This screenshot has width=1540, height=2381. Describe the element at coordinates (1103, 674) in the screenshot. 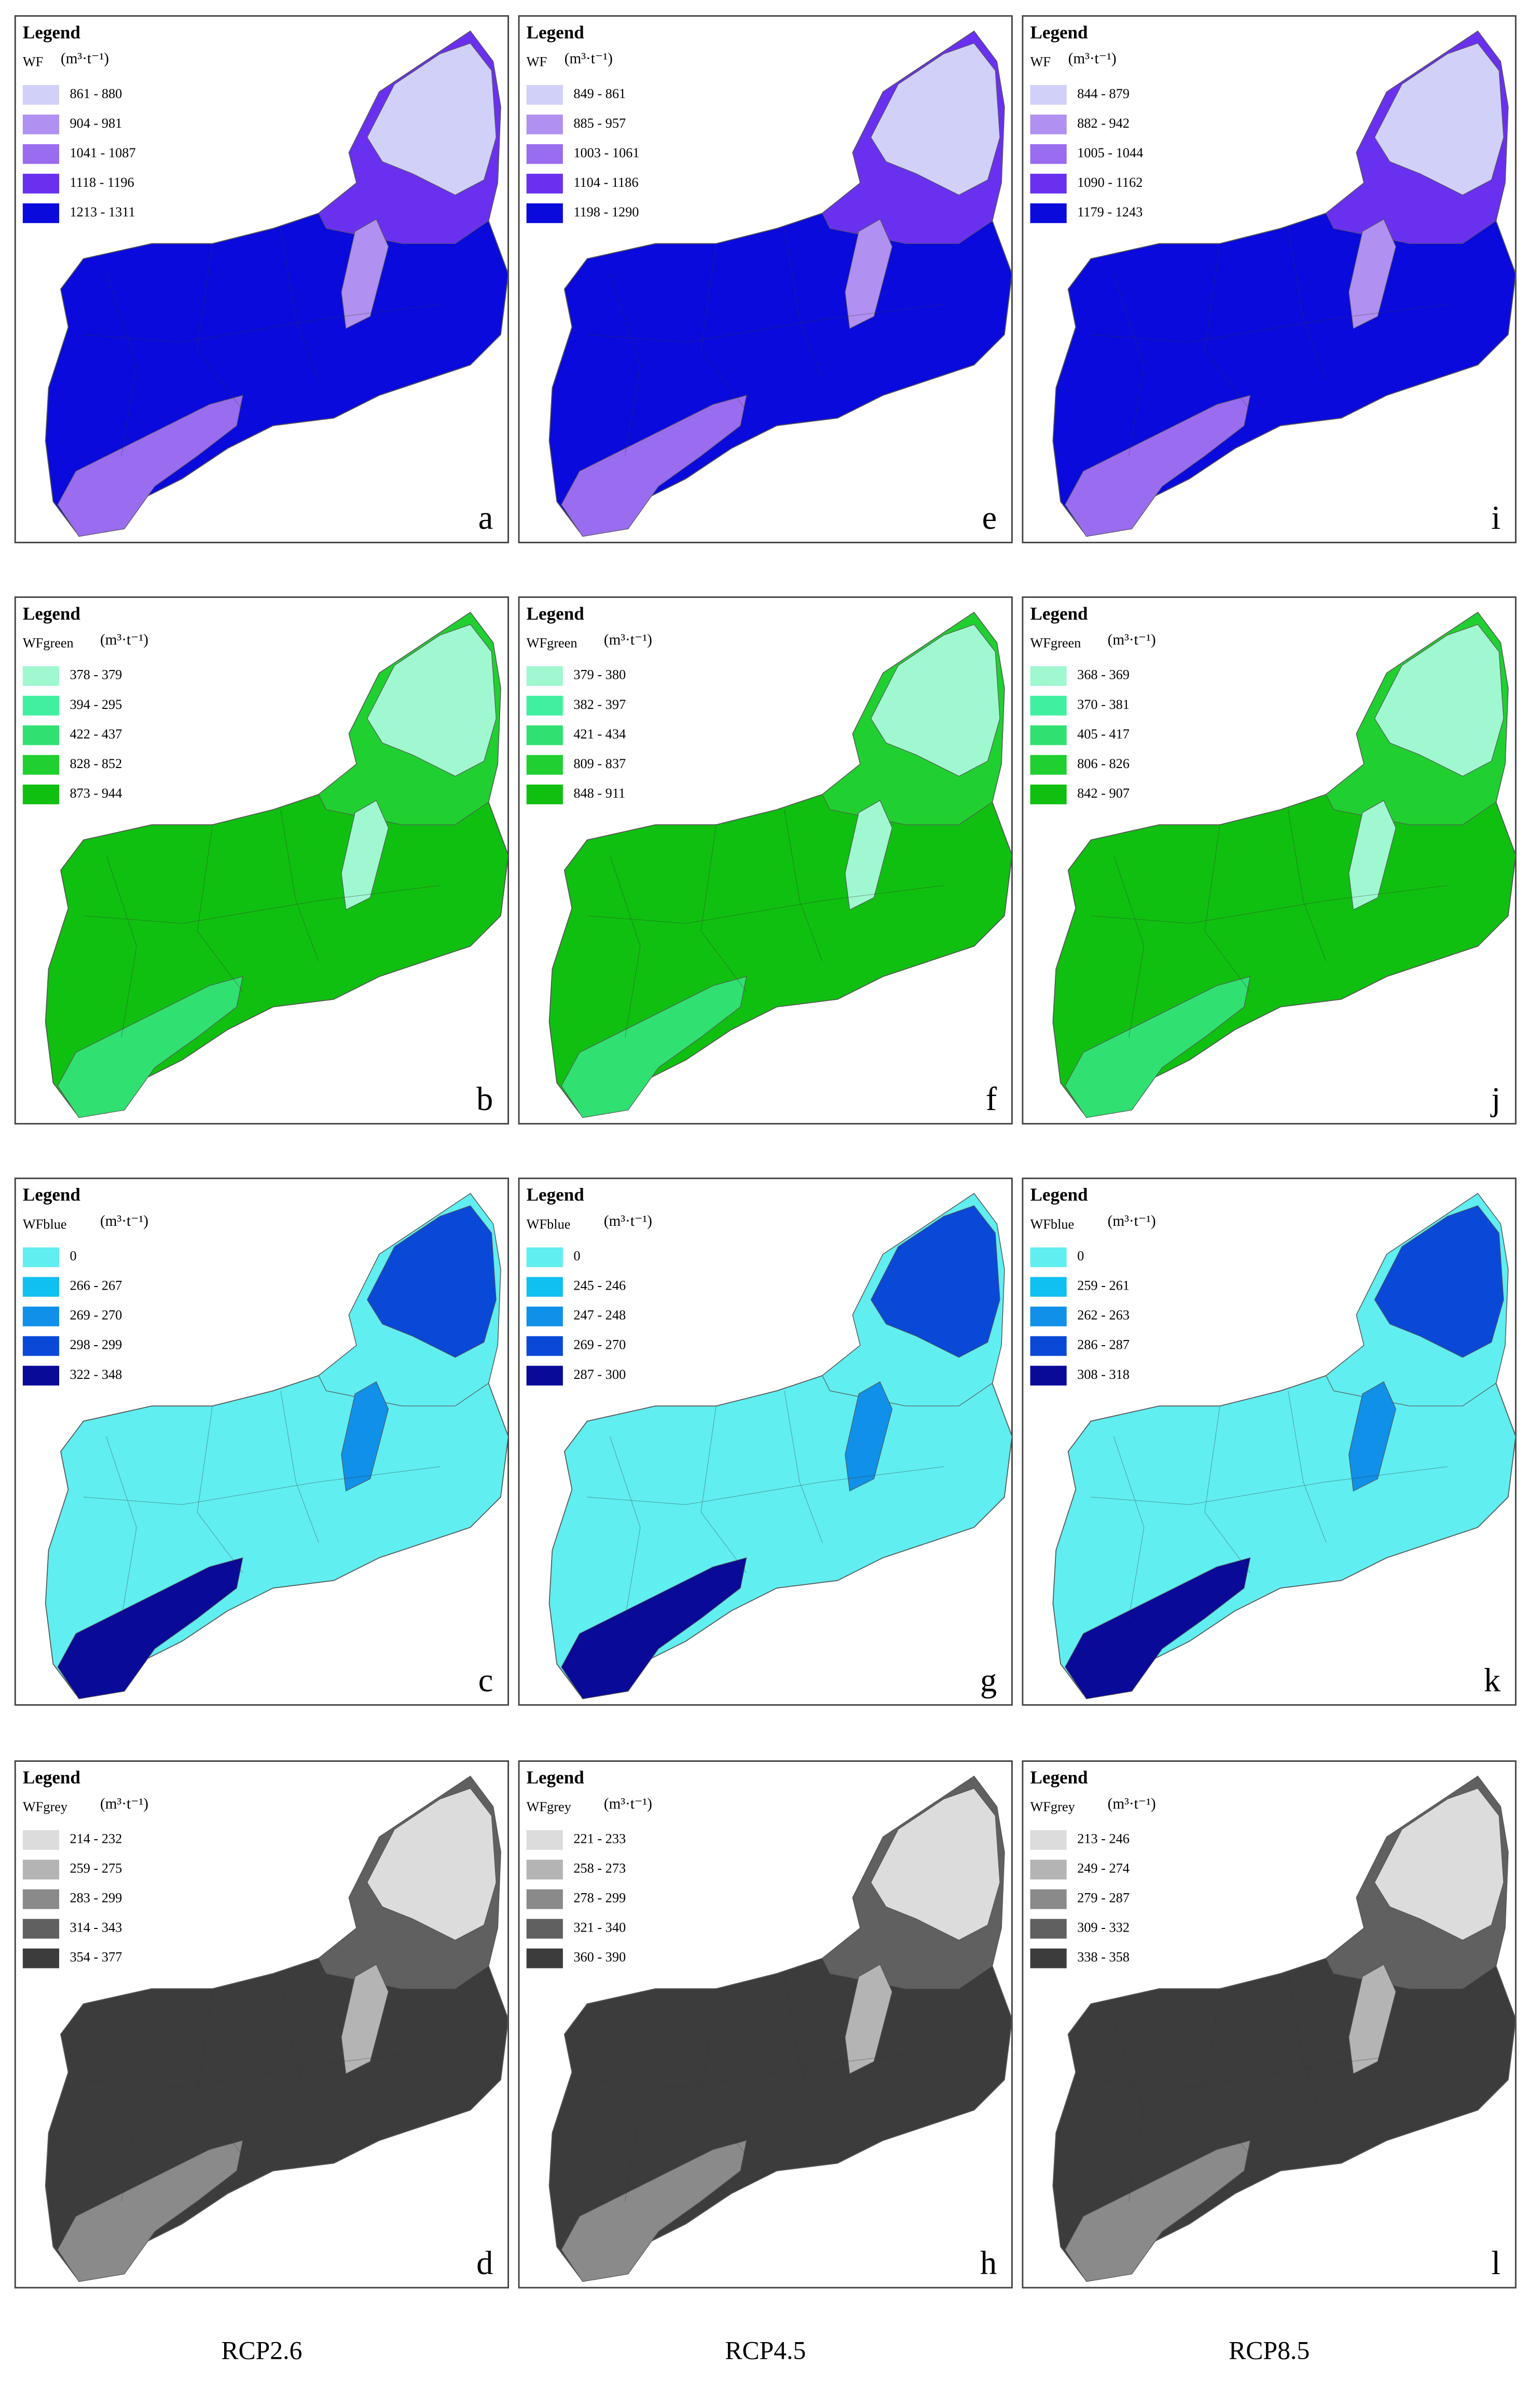

I see `legend-label: 368 - 369` at that location.